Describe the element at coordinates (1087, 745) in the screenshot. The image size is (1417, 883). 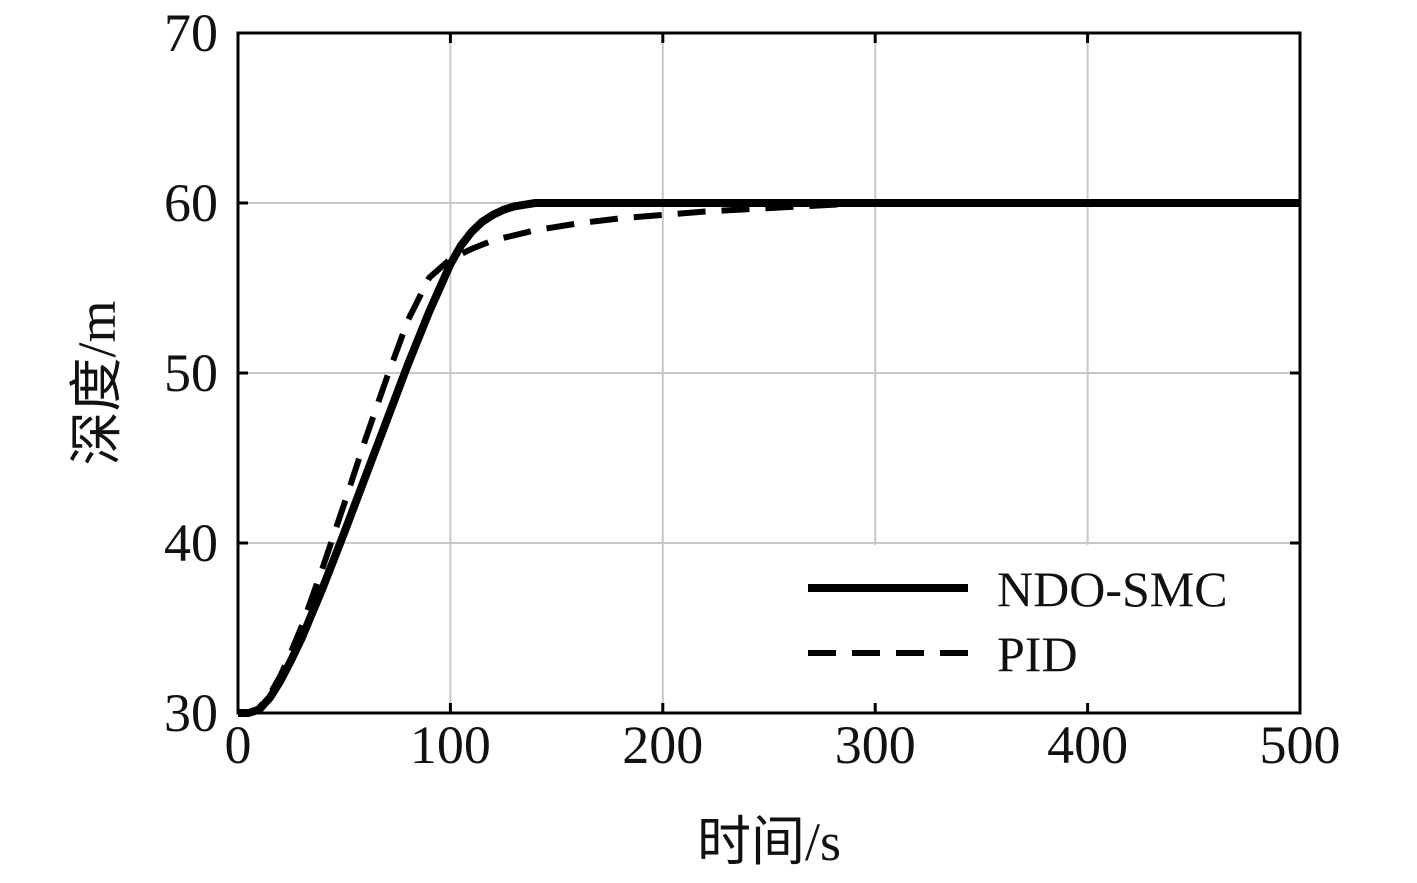
I see `x-tick-label: 400` at that location.